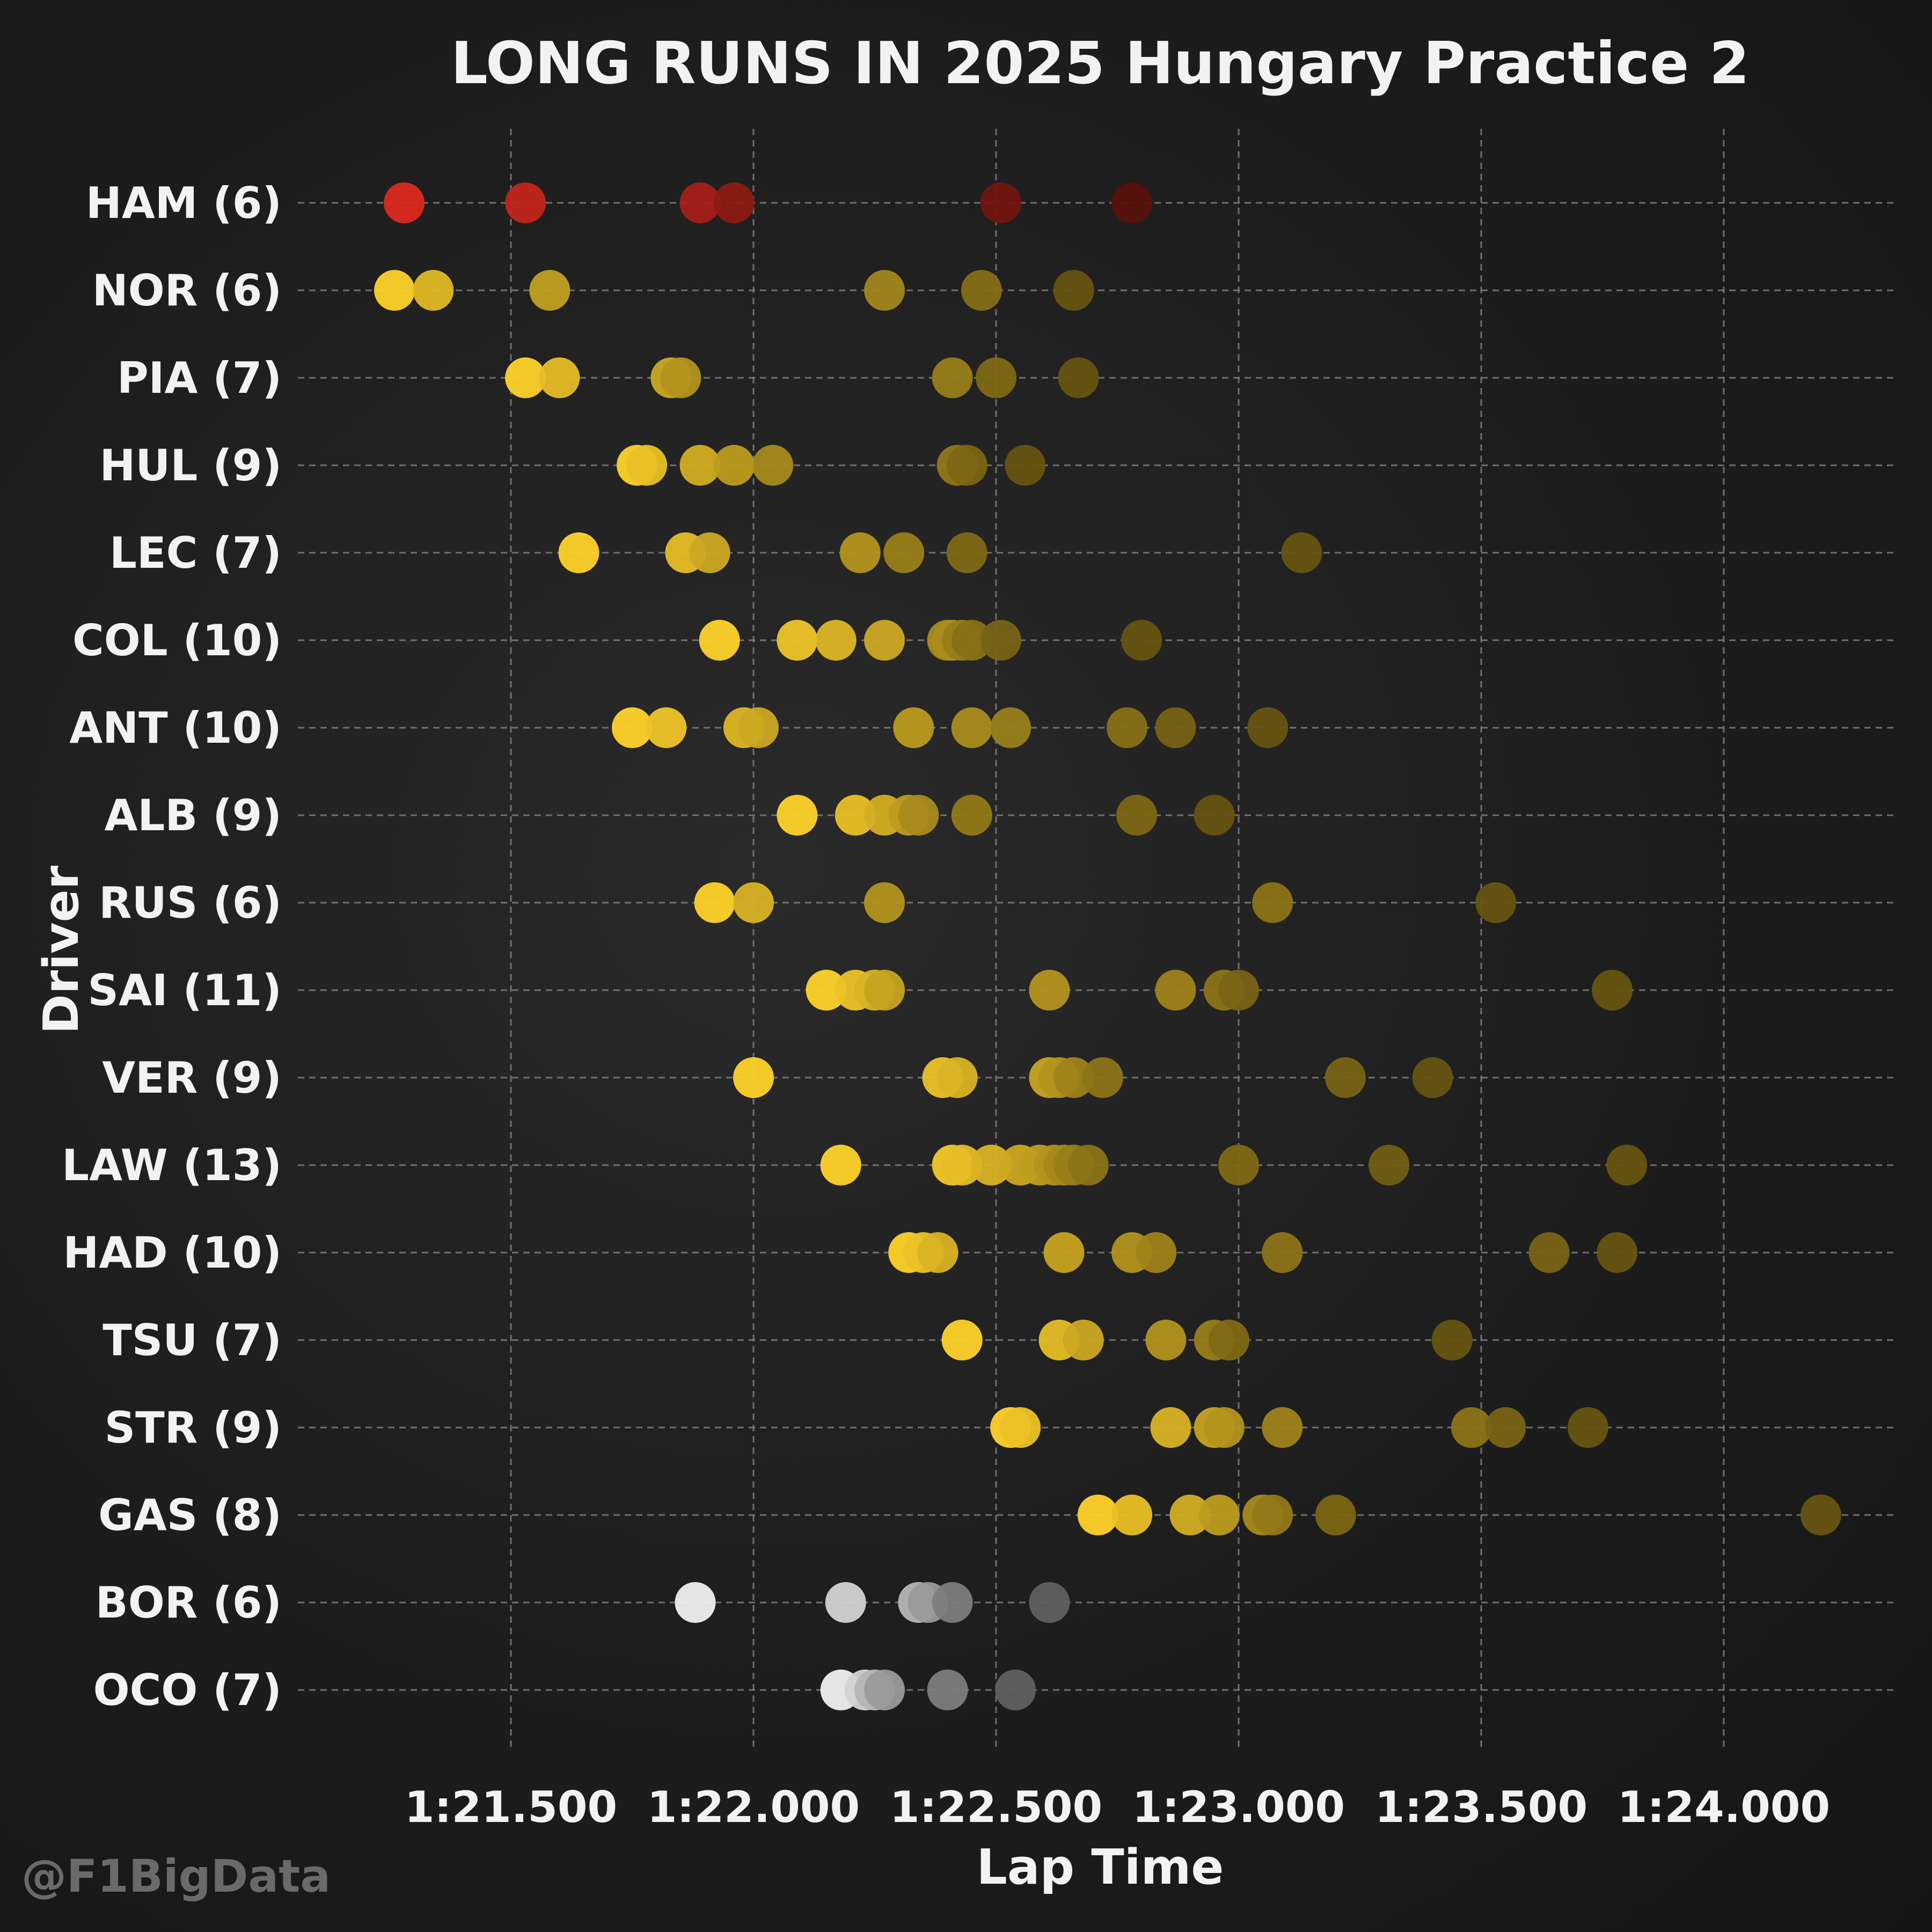 The width and height of the screenshot is (1932, 1932). I want to click on watermark: @F1BigData, so click(176, 1876).